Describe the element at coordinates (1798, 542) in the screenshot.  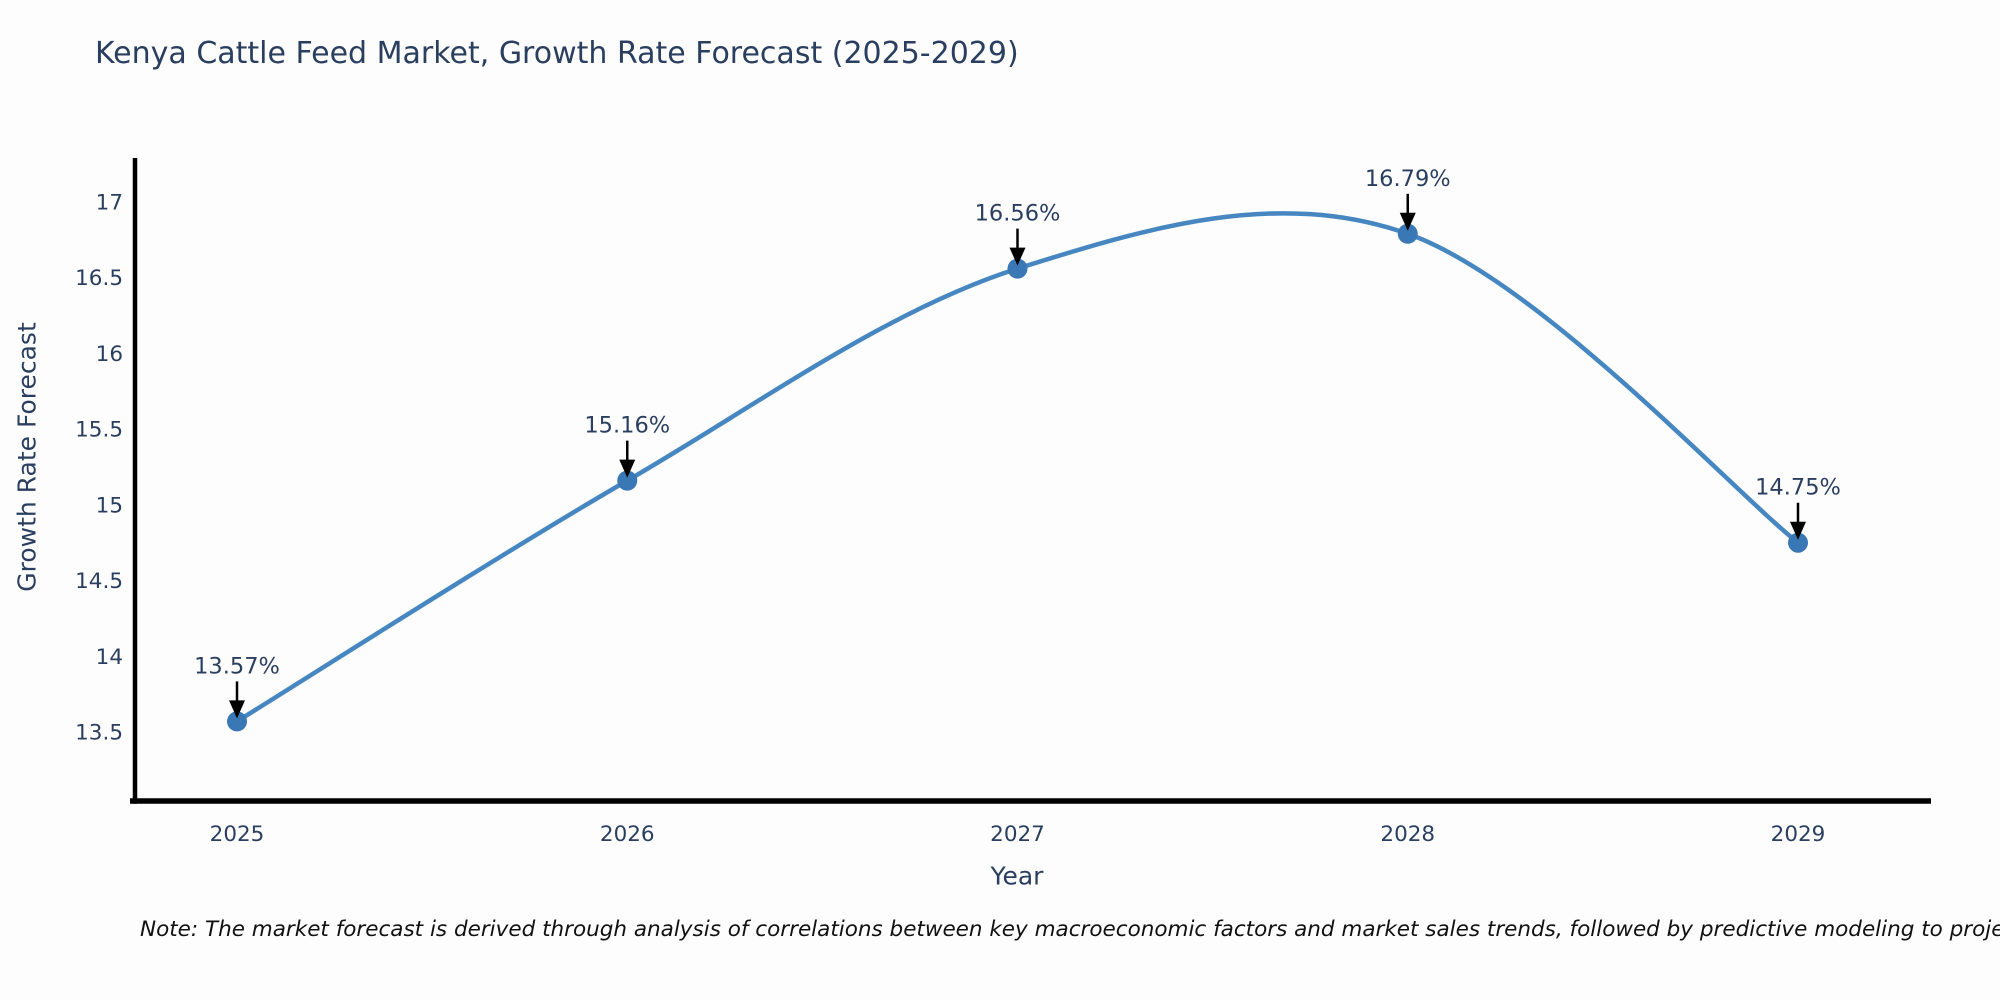
I see `data-point-marker-2029` at that location.